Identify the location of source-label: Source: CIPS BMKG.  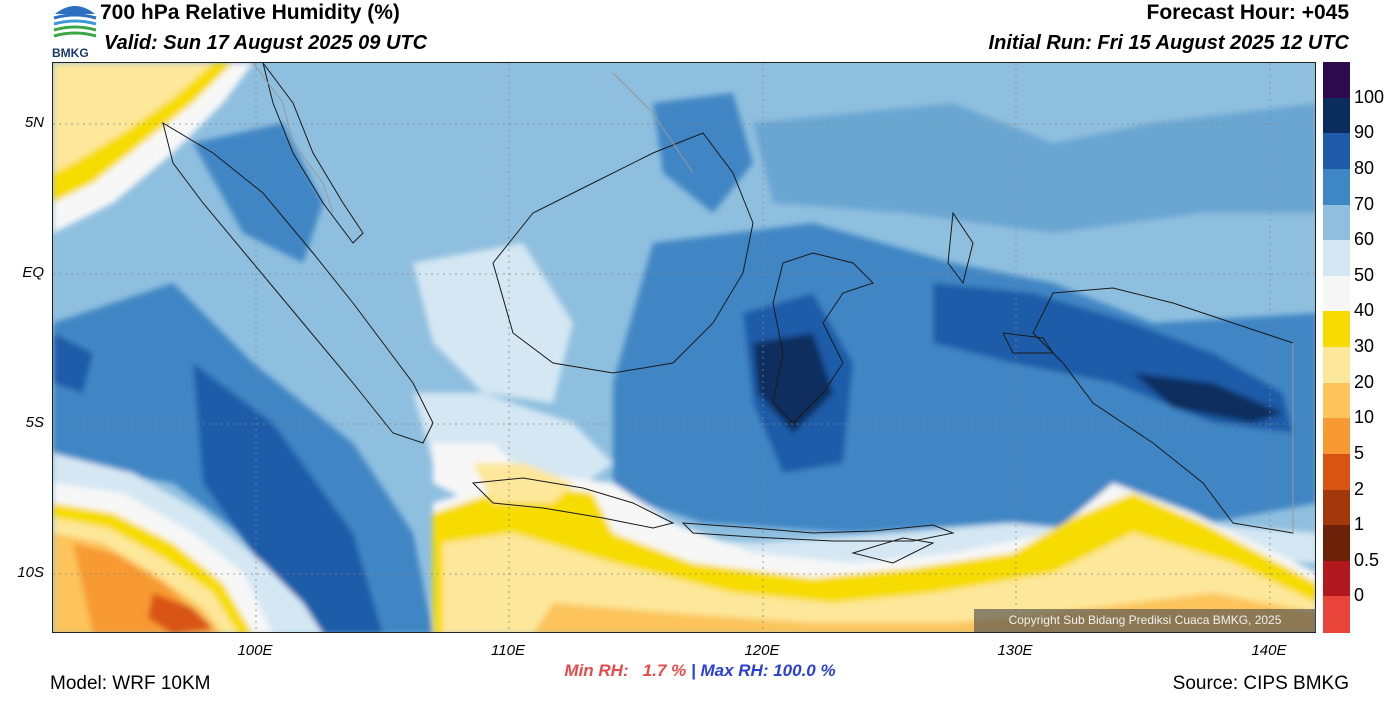
(1260, 683).